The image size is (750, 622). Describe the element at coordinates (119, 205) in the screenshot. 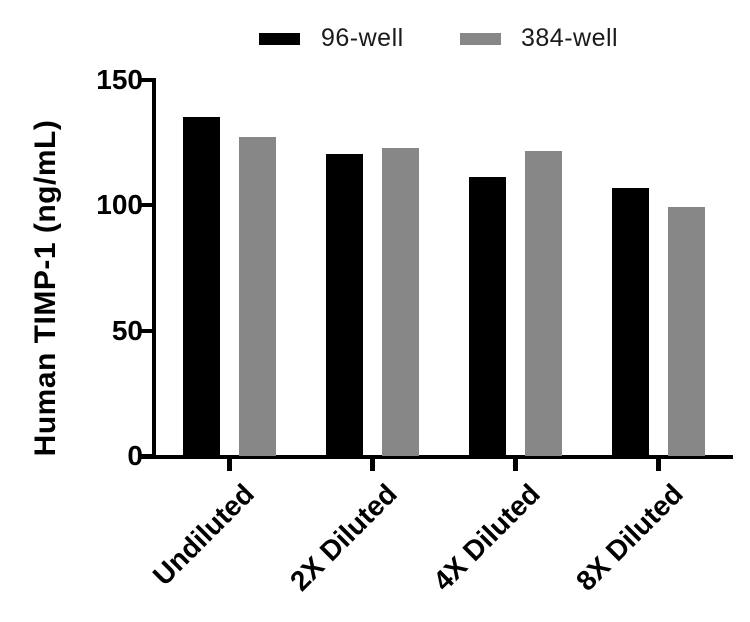

I see `y-tick-label-100: 100` at that location.